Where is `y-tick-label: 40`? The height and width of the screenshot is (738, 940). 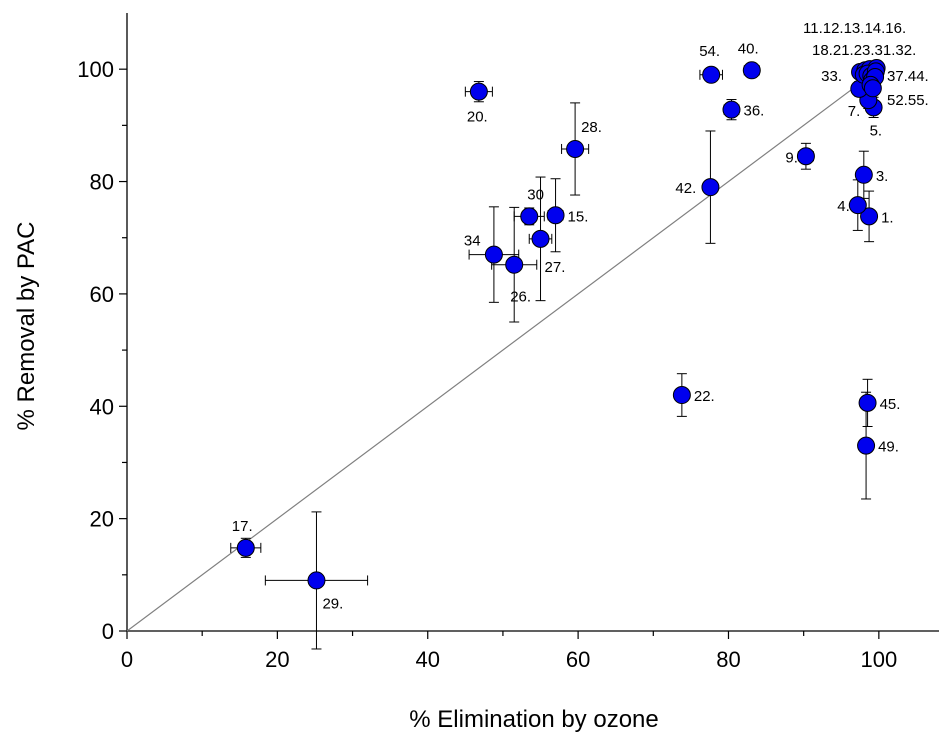 y-tick-label: 40 is located at coordinates (102, 406).